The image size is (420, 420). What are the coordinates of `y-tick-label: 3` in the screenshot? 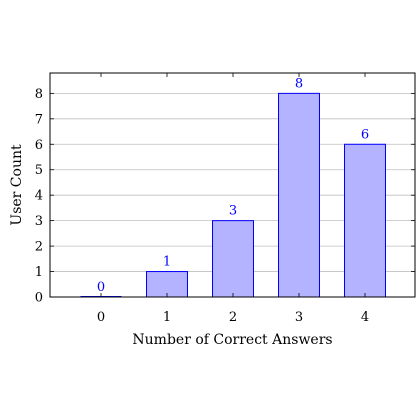 It's located at (39, 221).